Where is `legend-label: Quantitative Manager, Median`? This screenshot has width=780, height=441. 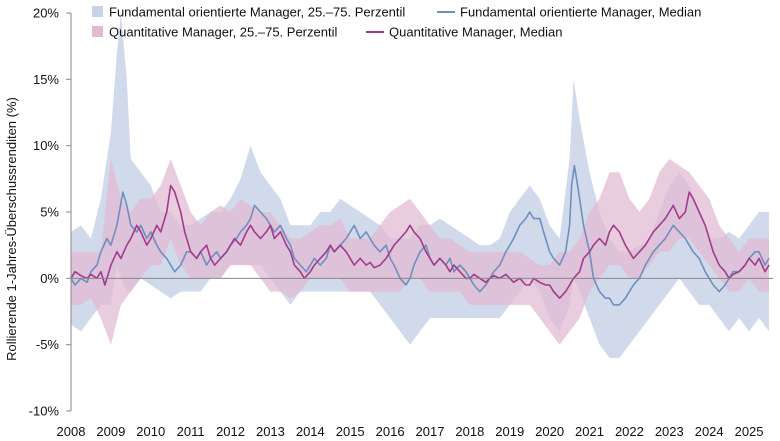
legend-label: Quantitative Manager, Median is located at coordinates (475, 32).